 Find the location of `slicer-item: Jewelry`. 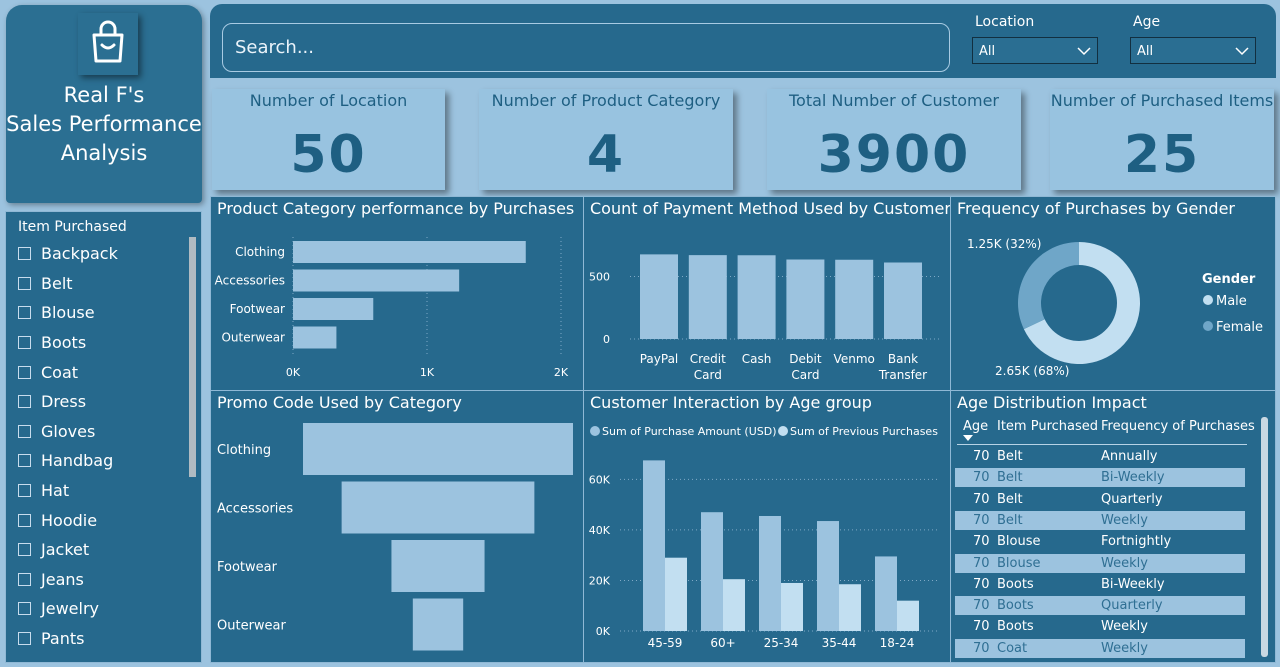

slicer-item: Jewelry is located at coordinates (58, 609).